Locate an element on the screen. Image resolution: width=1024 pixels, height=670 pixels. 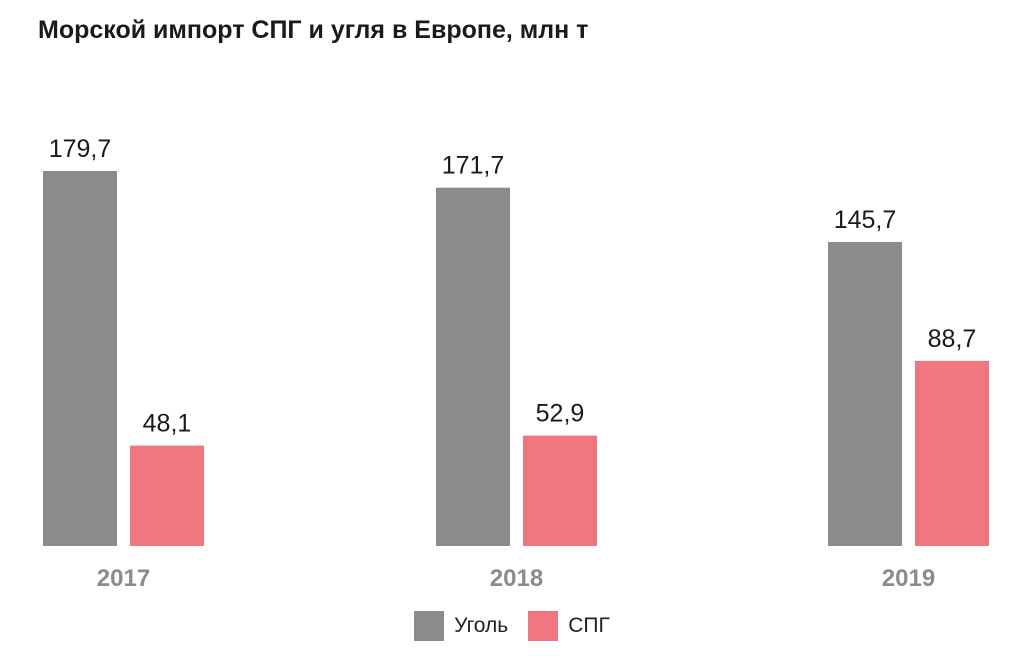
data-label-coal-2017: 179,7 is located at coordinates (80, 149).